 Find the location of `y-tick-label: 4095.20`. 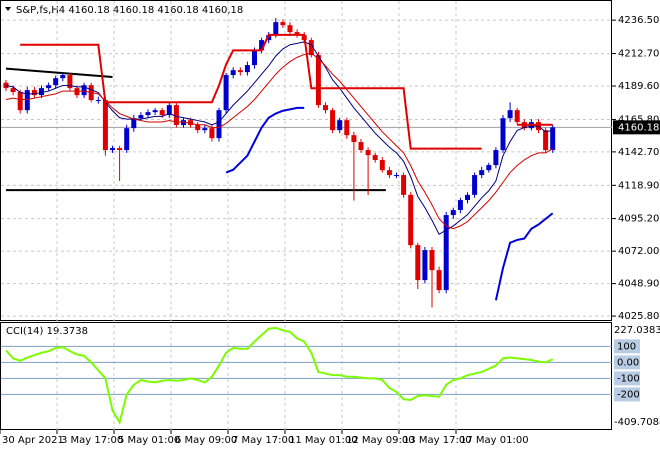

y-tick-label: 4095.20 is located at coordinates (638, 219).